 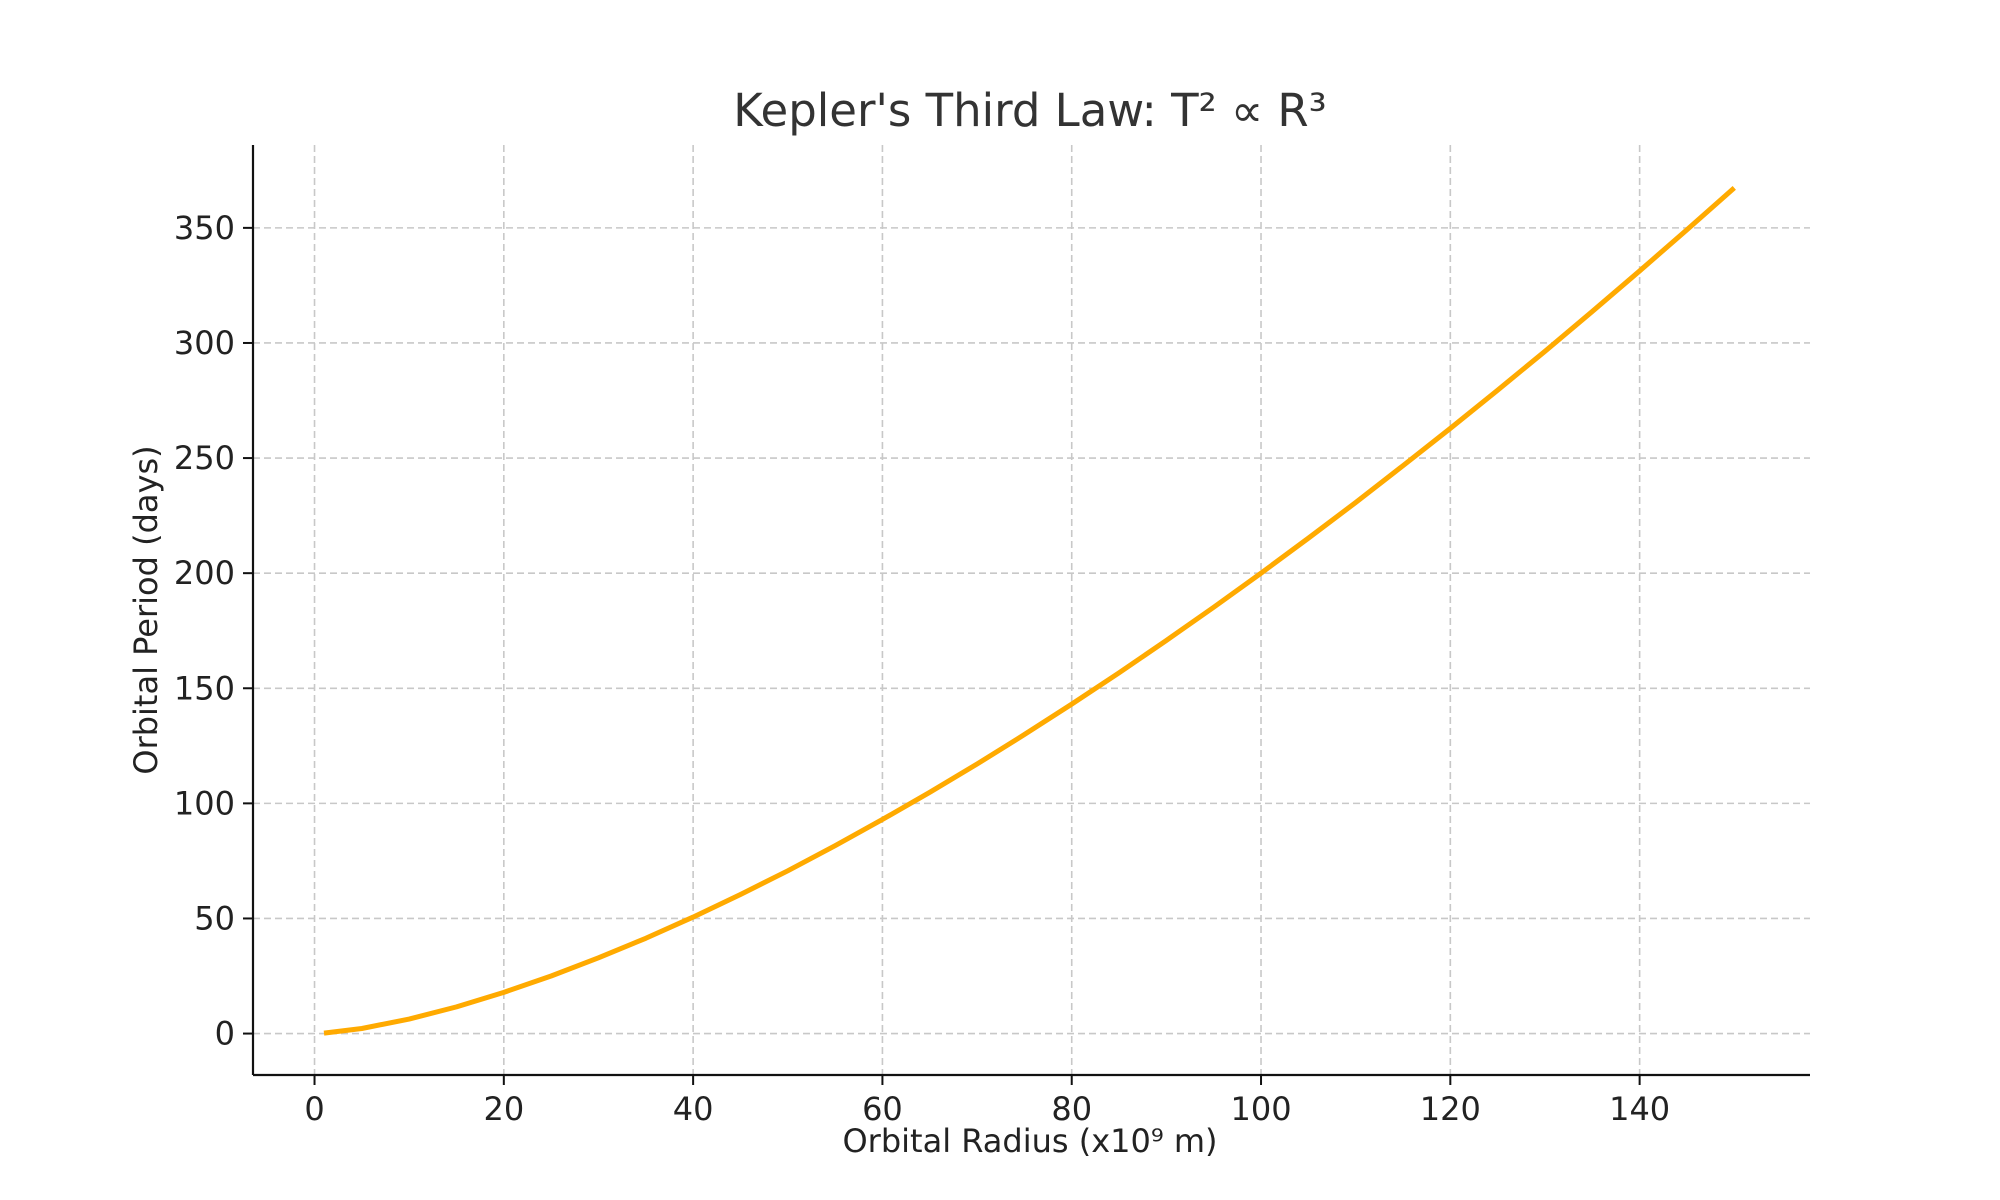 What do you see at coordinates (204, 458) in the screenshot?
I see `y-tick-label: 250` at bounding box center [204, 458].